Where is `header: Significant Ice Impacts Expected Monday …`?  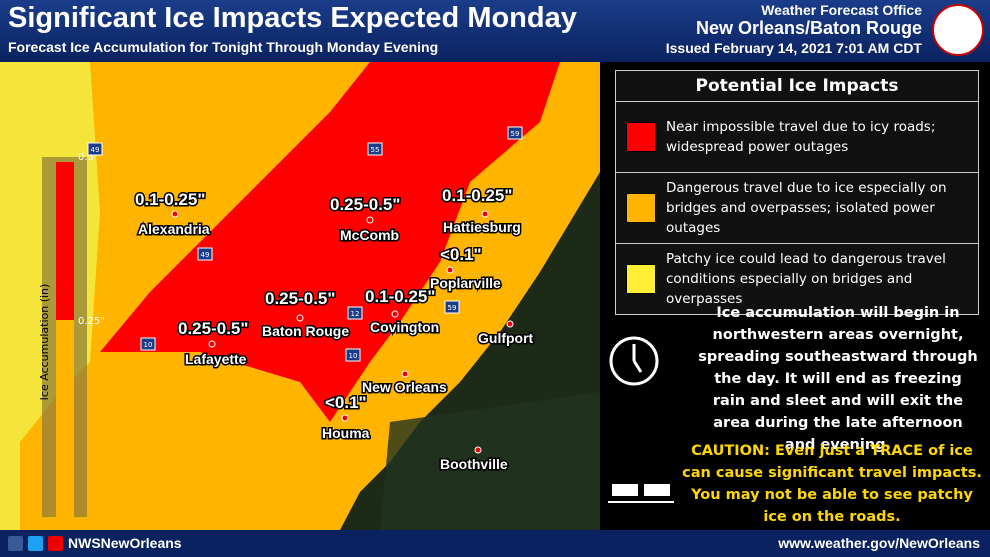
header: Significant Ice Impacts Expected Monday … is located at coordinates (495, 31).